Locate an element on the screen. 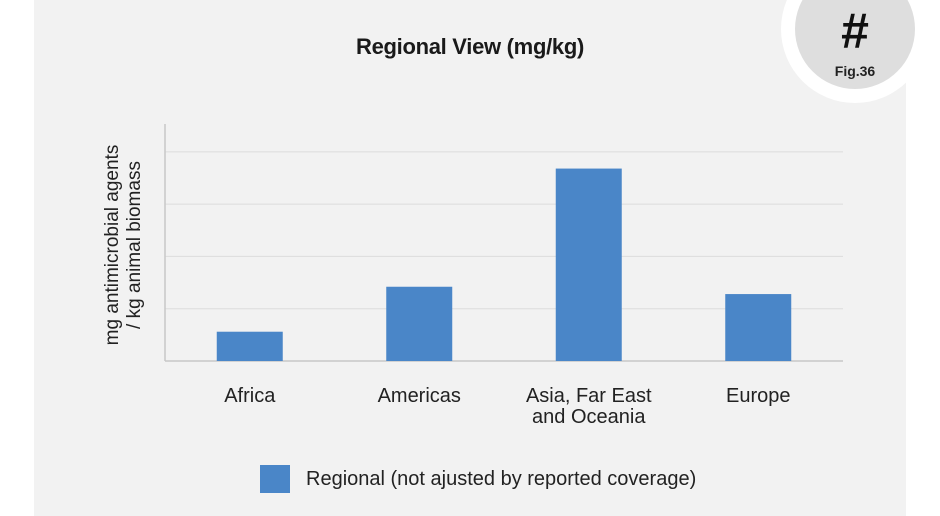  figure-badge-circle: # Fig.36 is located at coordinates (855, 44).